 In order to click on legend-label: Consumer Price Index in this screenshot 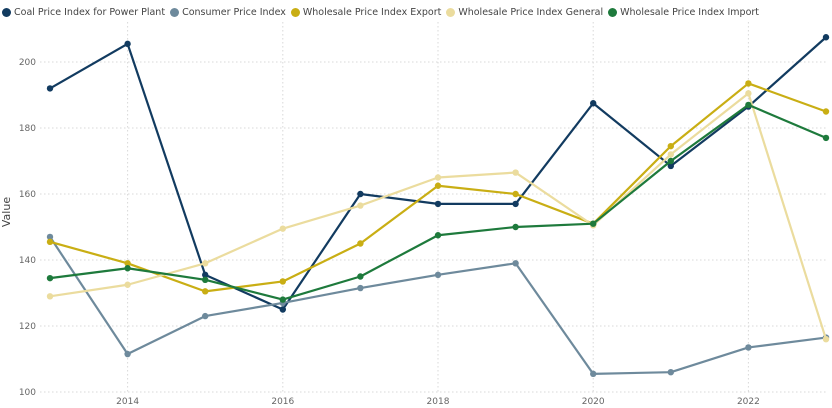, I will do `click(234, 12)`.